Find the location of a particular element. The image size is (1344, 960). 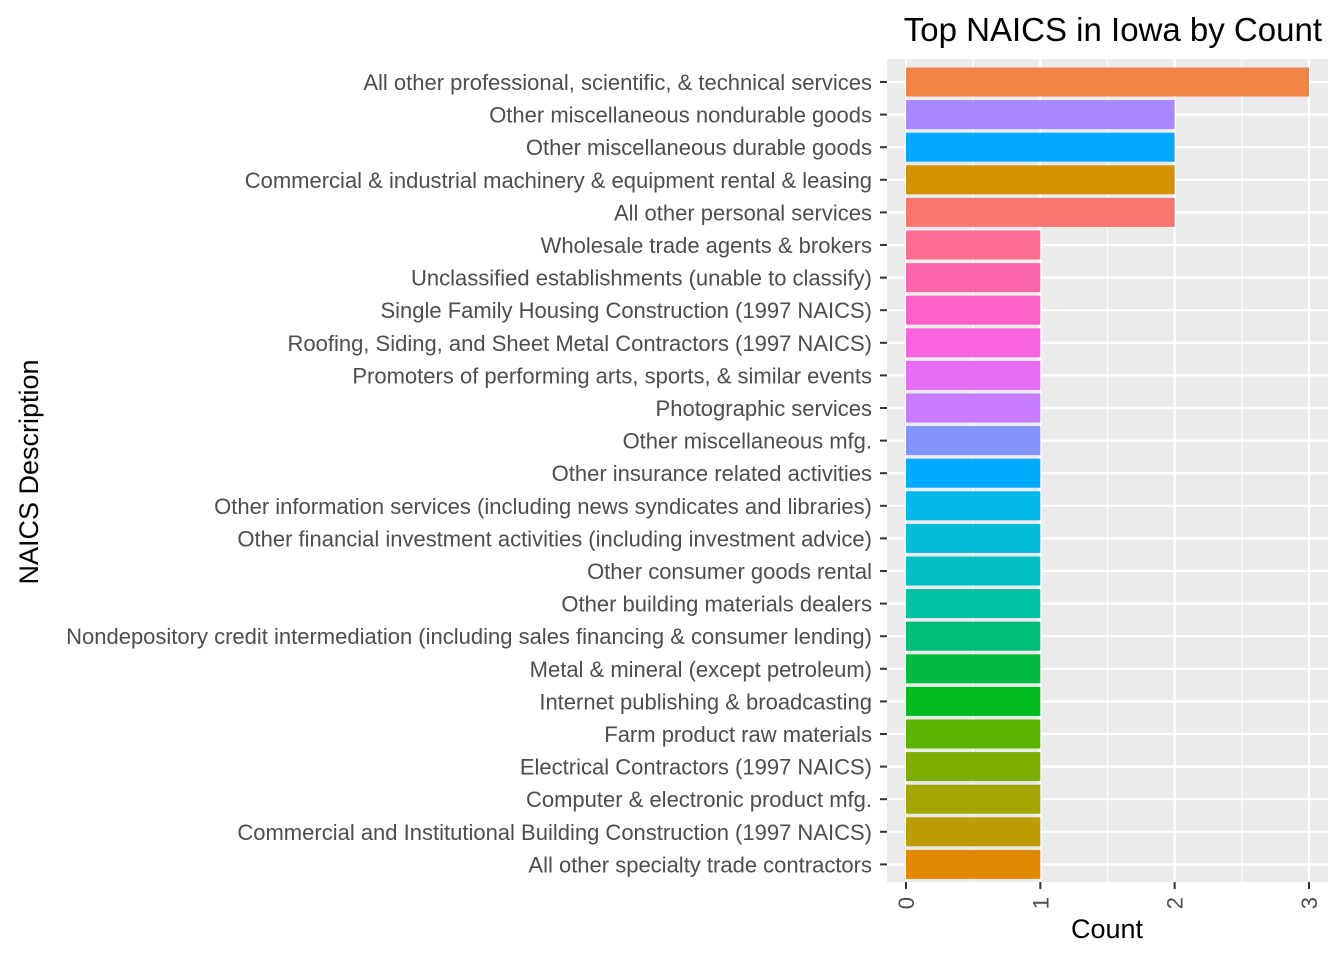

y-tick-label: Photographic services is located at coordinates (764, 408).